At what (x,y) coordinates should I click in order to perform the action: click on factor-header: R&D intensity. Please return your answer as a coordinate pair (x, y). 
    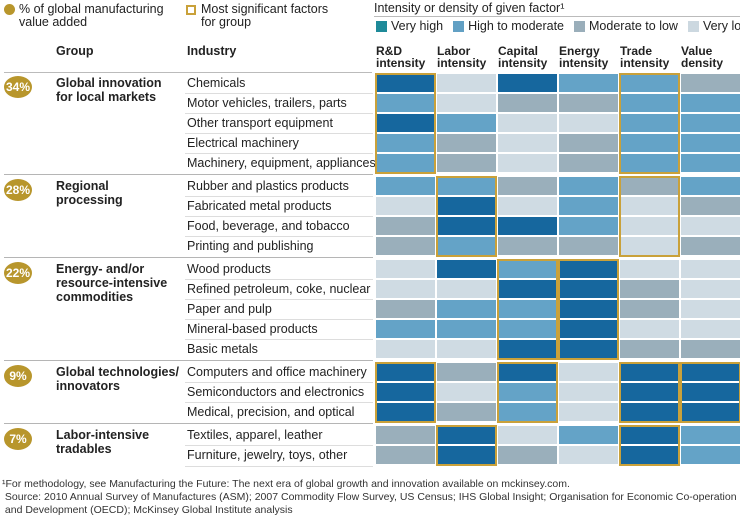
    Looking at the image, I should click on (405, 57).